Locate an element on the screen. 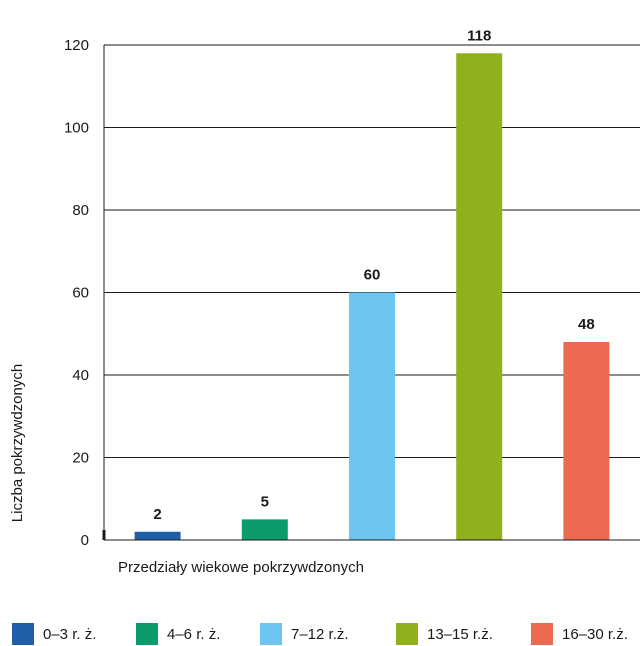 The height and width of the screenshot is (646, 640). y-tick-labels: 0 20 40 60 80 100 120 is located at coordinates (76, 293).